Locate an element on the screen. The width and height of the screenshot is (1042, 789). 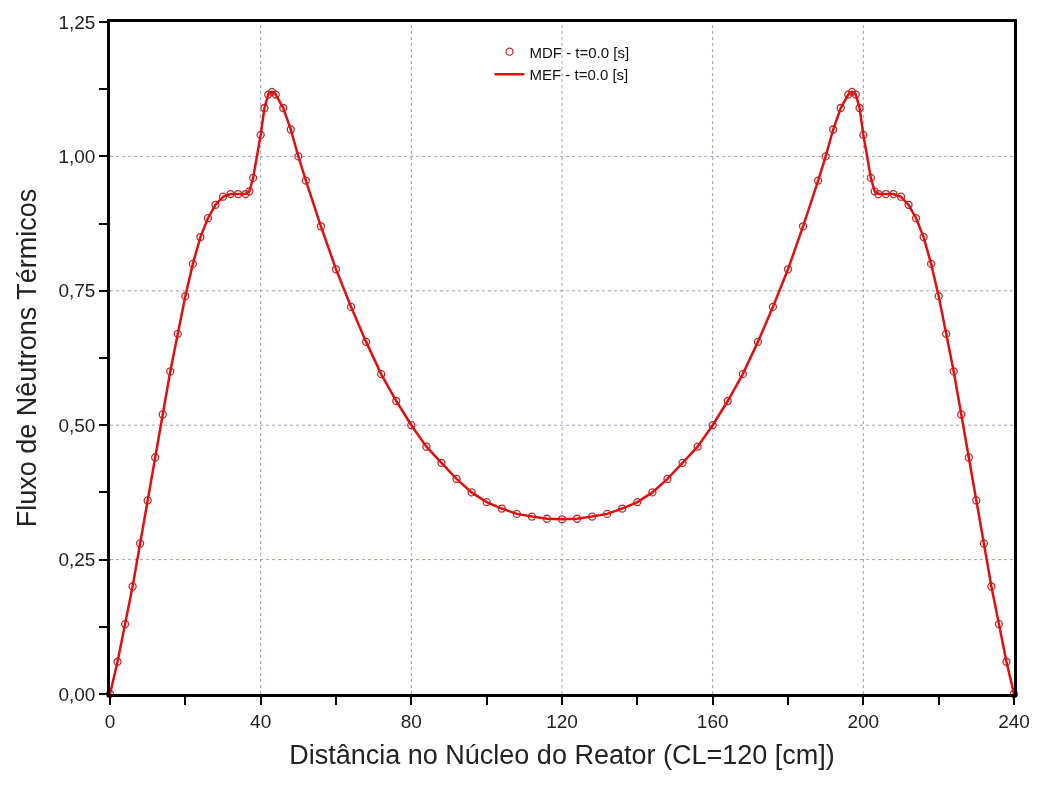
x-tick-label: 200 is located at coordinates (863, 721).